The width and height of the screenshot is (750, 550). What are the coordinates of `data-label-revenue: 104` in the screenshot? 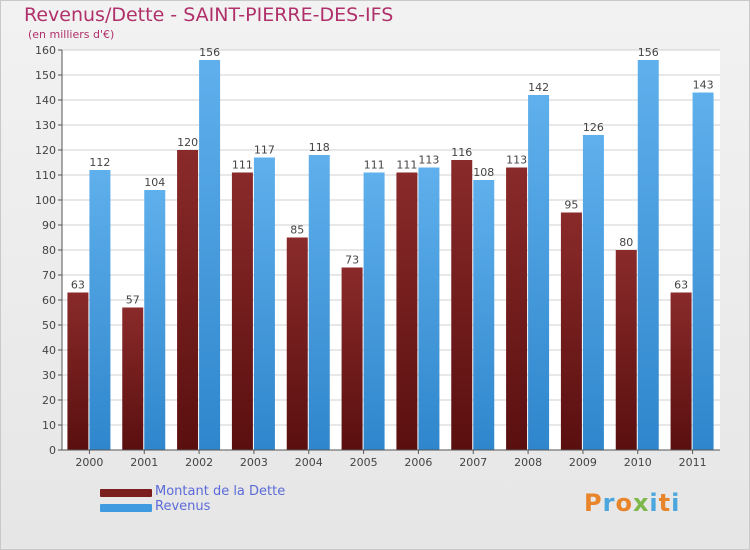 It's located at (154, 182).